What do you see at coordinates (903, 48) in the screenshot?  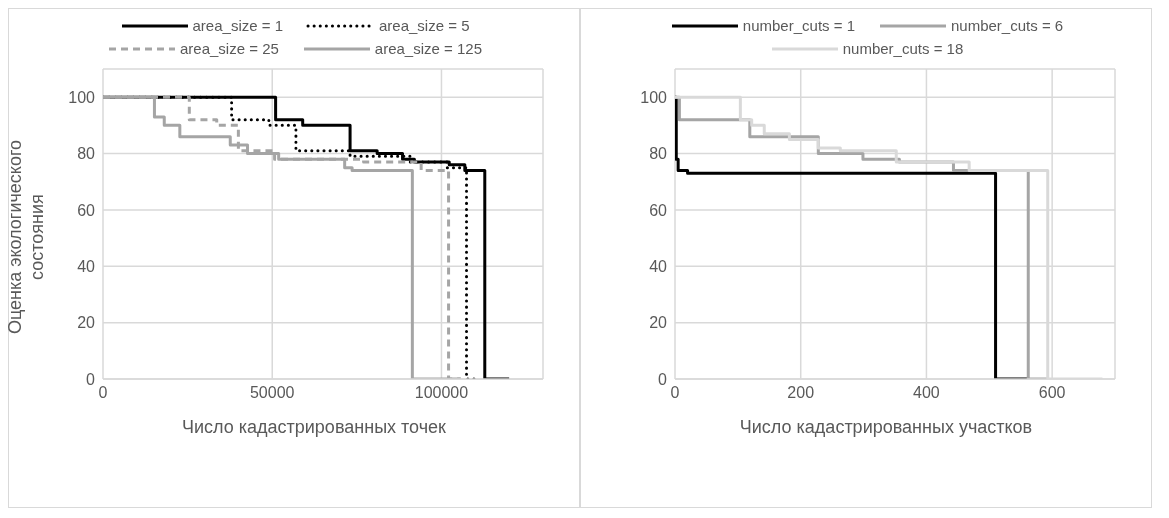 I see `legend-label: number_cuts = 18` at bounding box center [903, 48].